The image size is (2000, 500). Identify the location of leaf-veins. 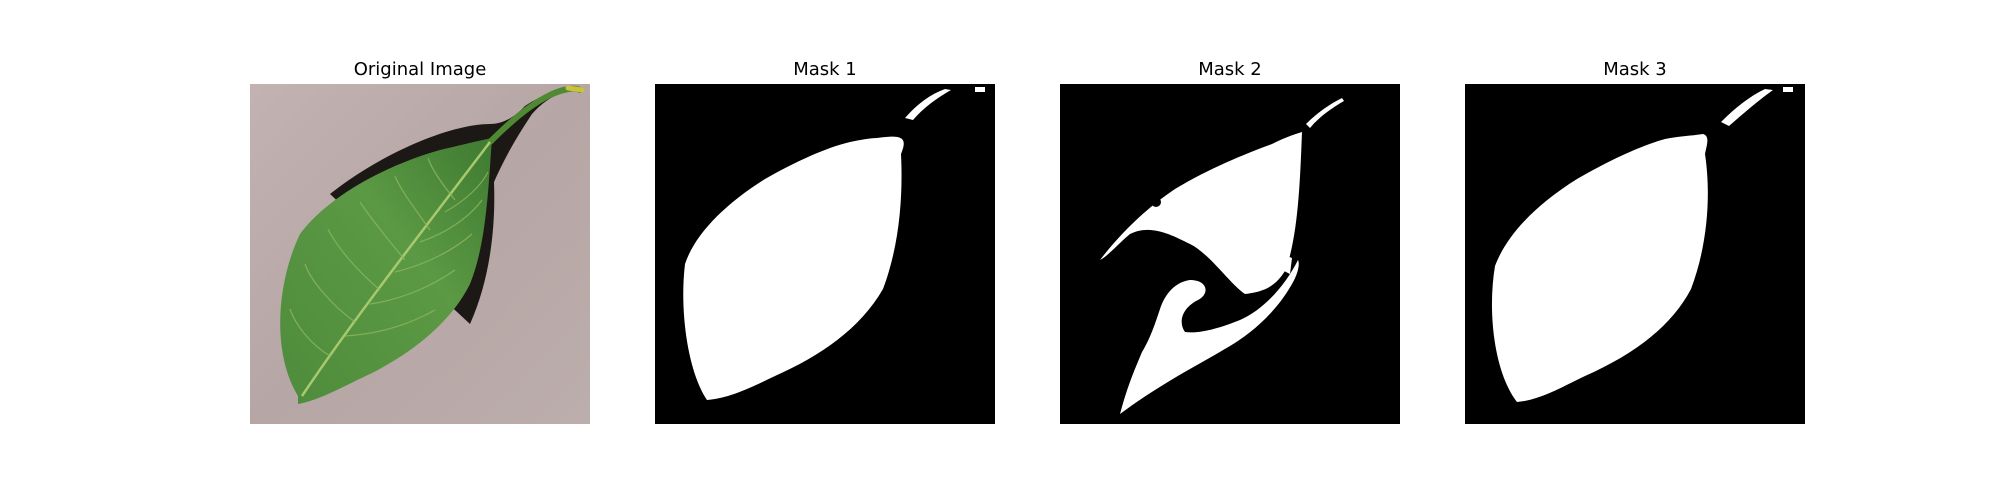
(389, 257).